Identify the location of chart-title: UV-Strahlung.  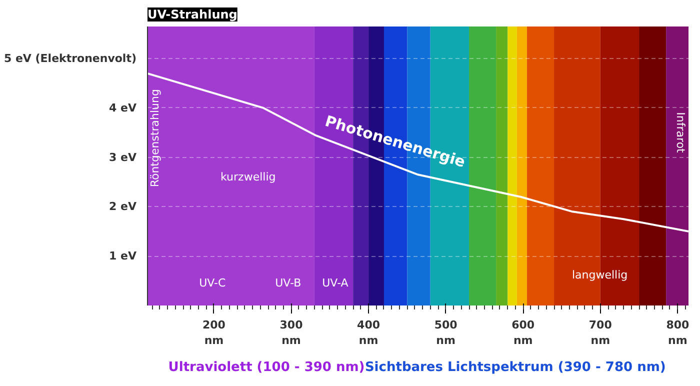
(193, 15).